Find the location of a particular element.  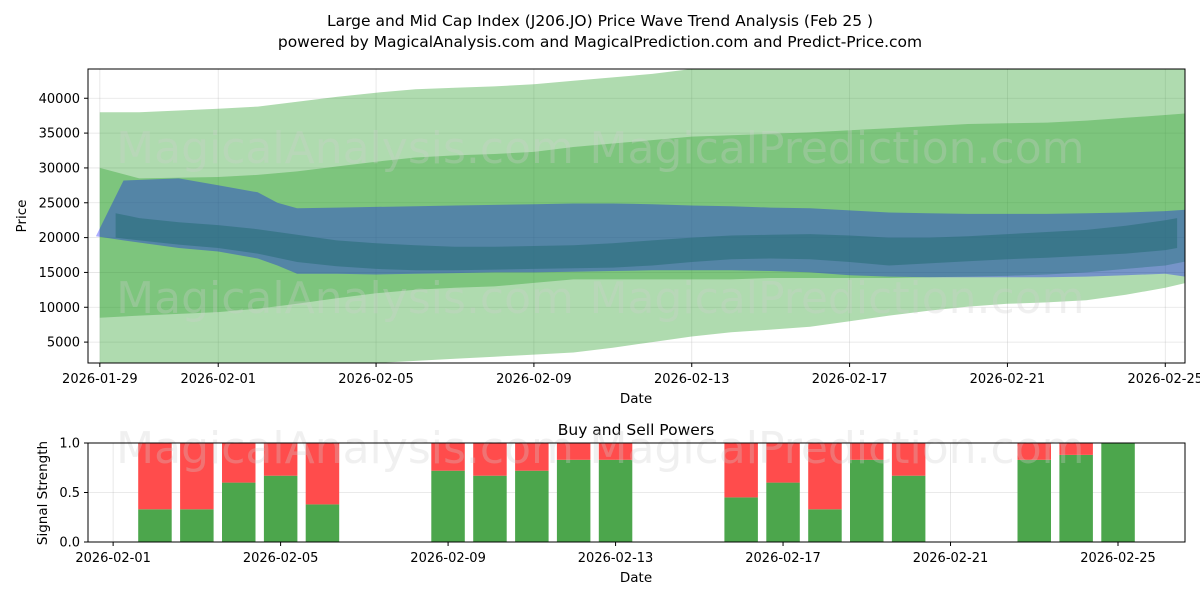

buy-sell-x-tick-label: 2026-02-25 is located at coordinates (1118, 558).